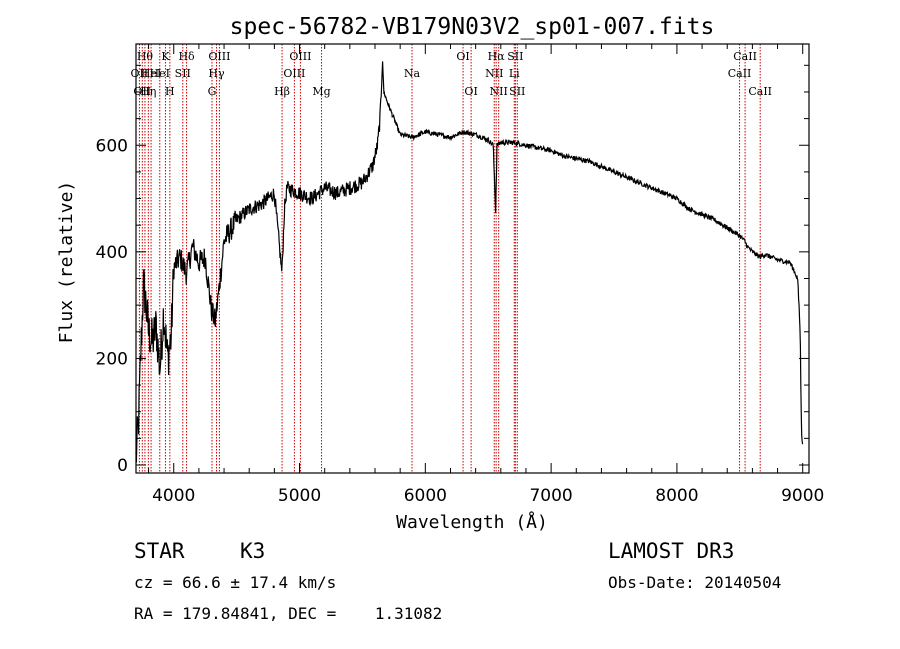 The image size is (900, 649). I want to click on y-tick-label: 200, so click(112, 359).